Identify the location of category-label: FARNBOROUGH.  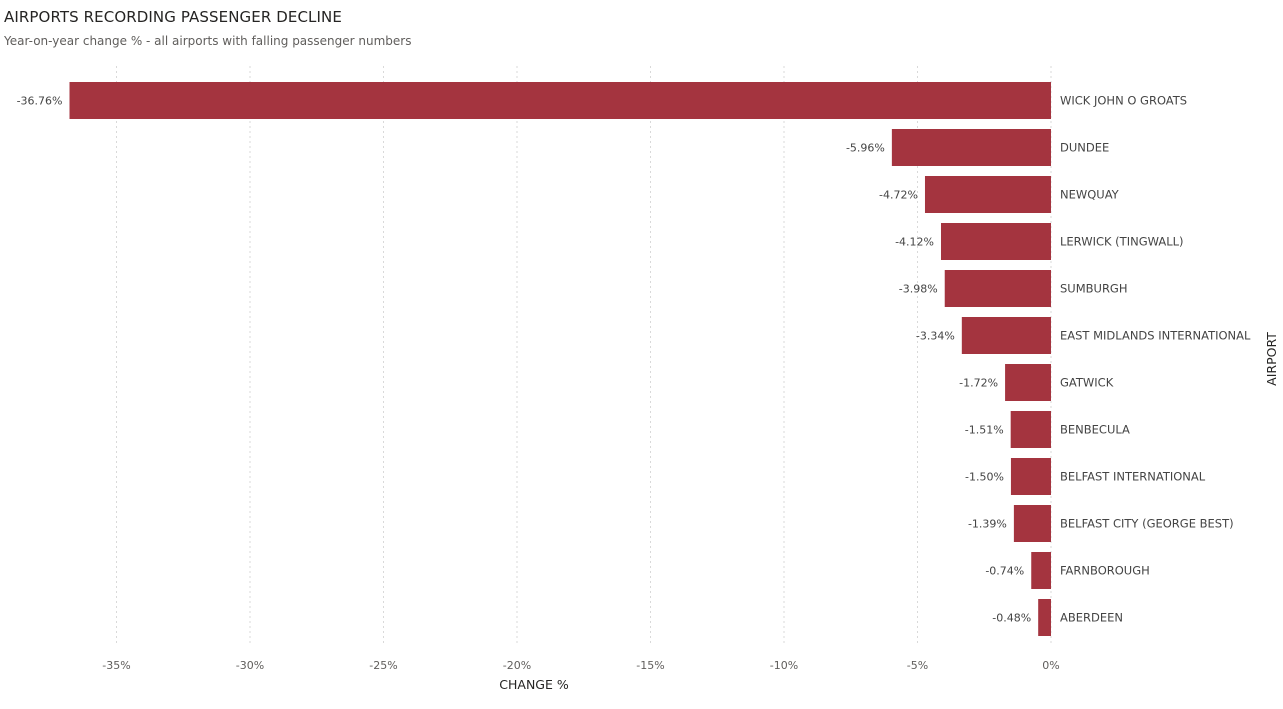
(1105, 571).